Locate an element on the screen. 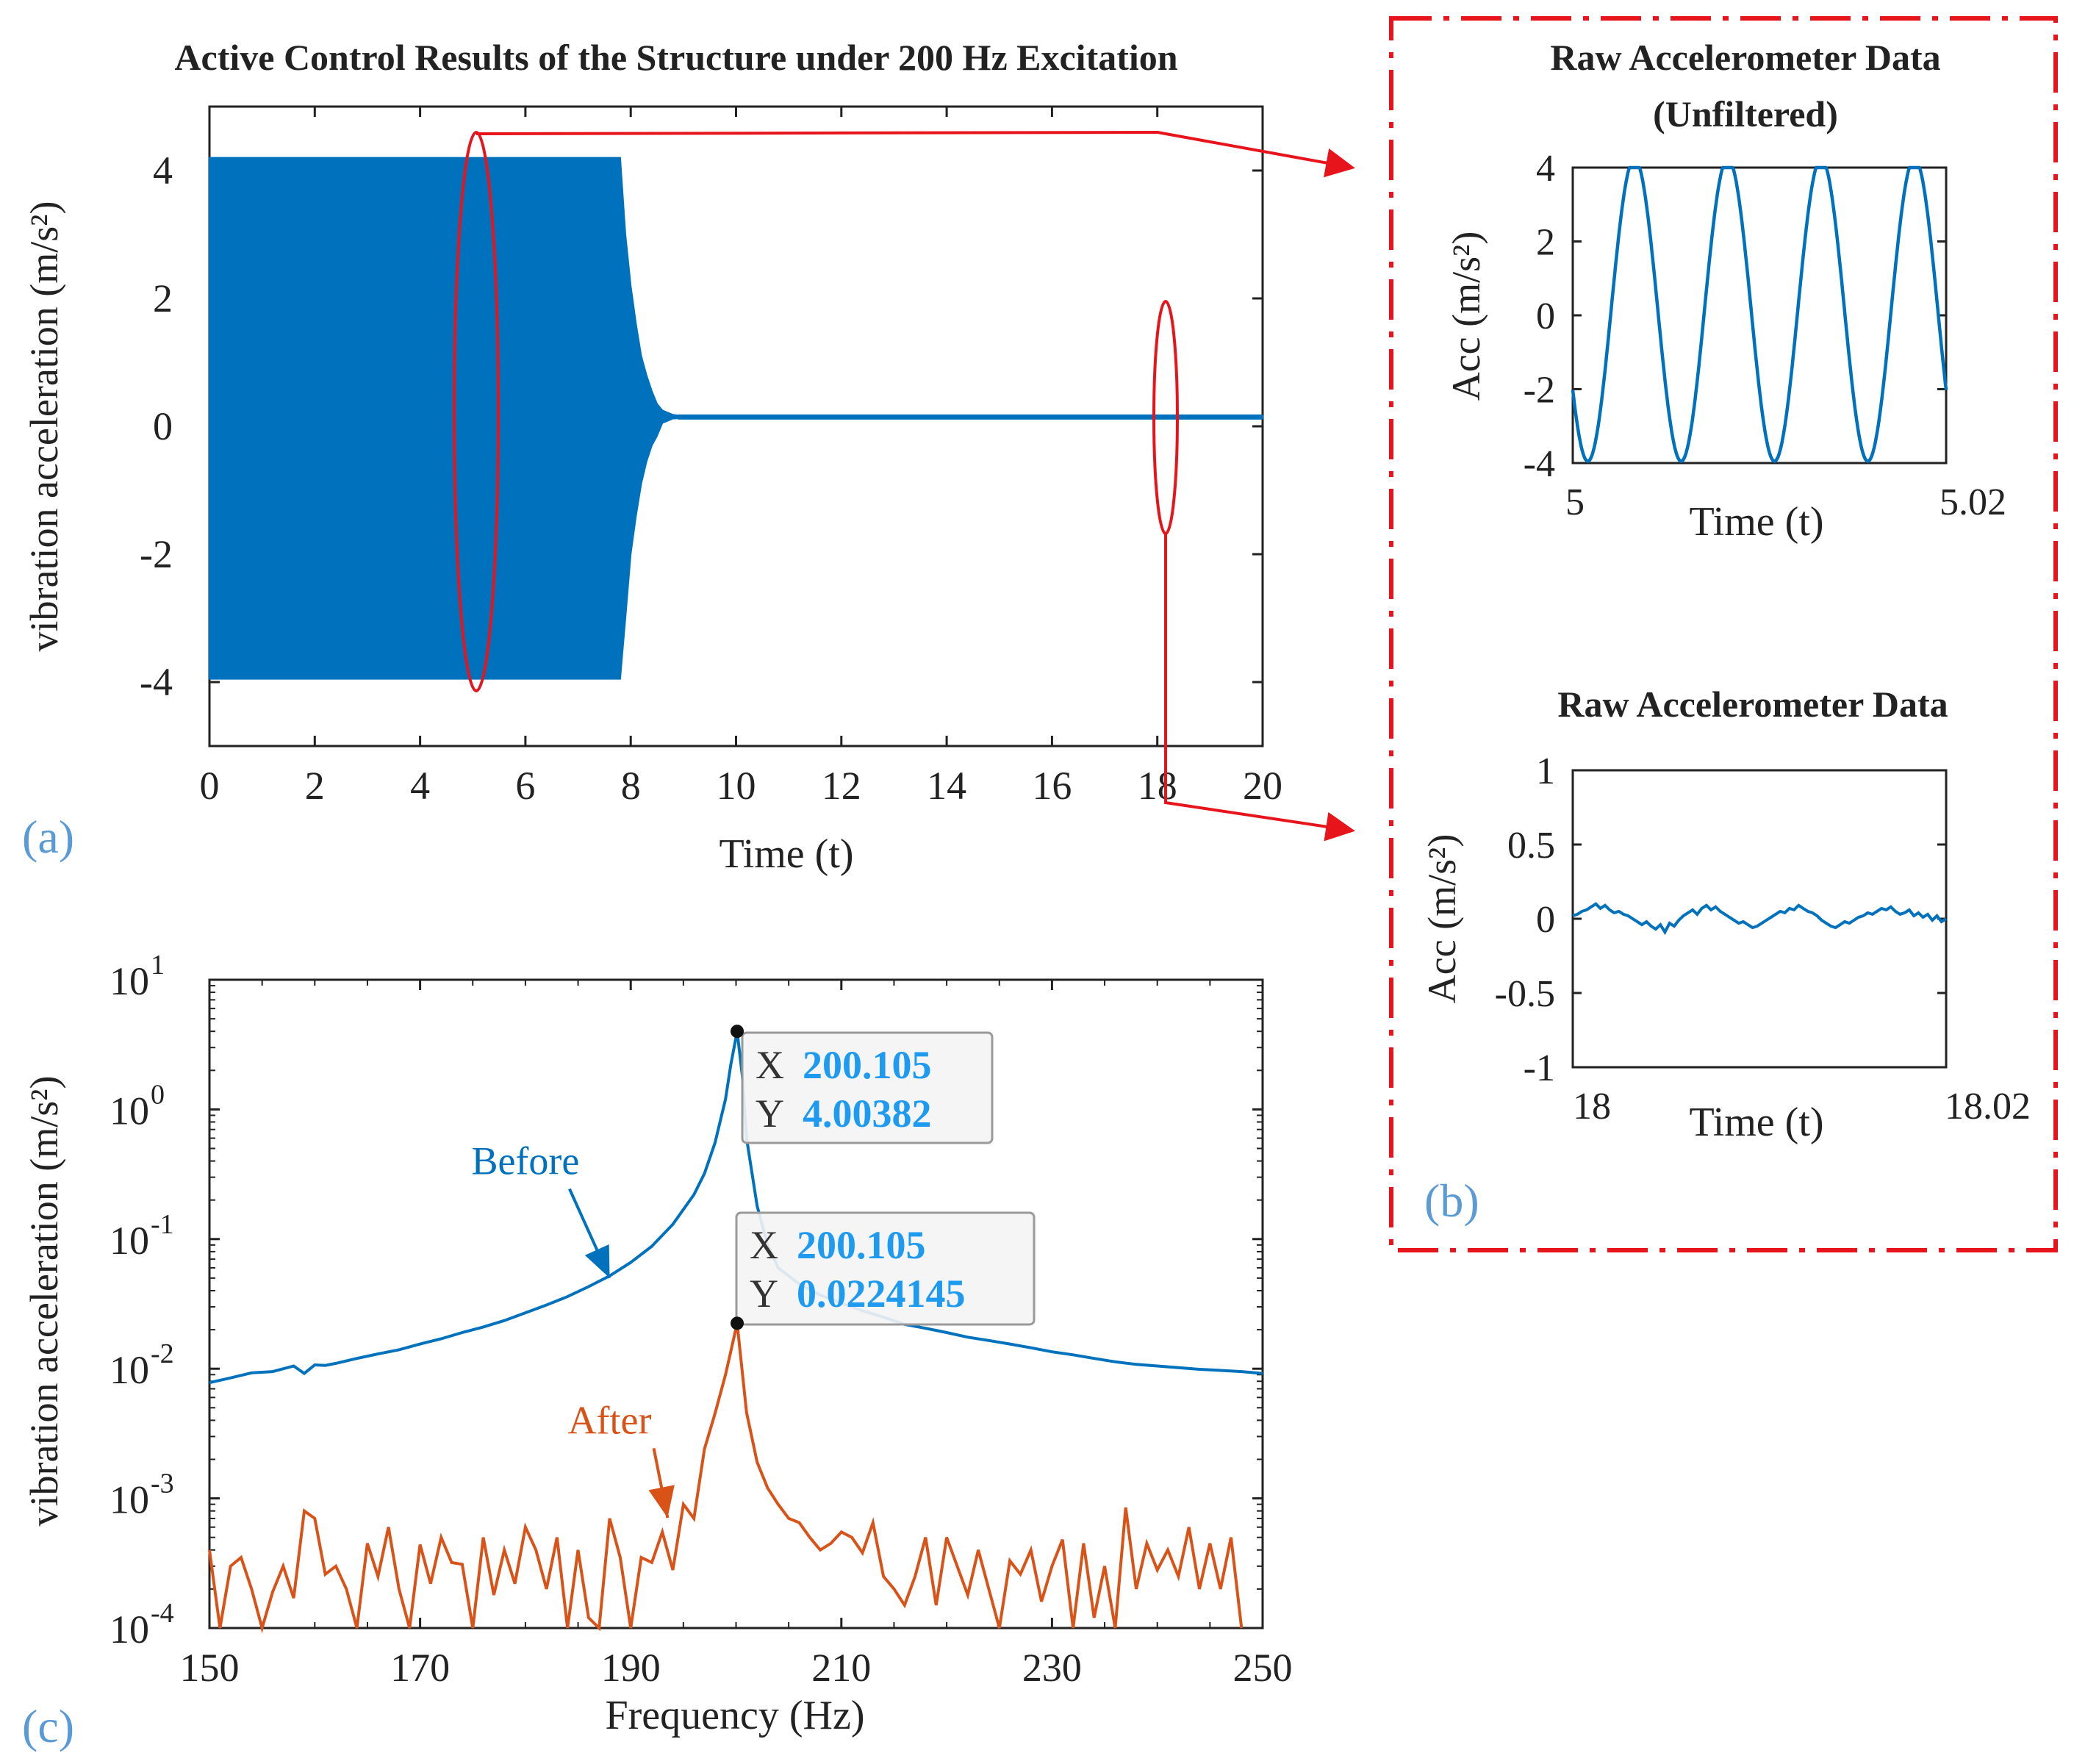 This screenshot has height=1764, width=2074. x-tick-label: 4 is located at coordinates (420, 786).